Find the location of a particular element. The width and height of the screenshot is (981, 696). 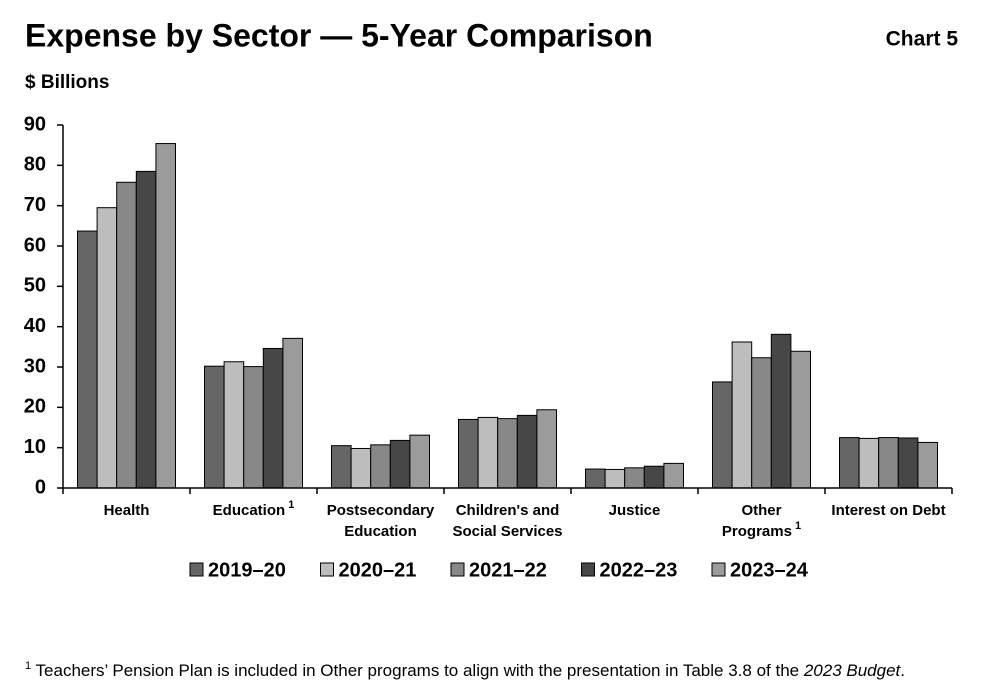

y-tick-label: 30 is located at coordinates (35, 366).